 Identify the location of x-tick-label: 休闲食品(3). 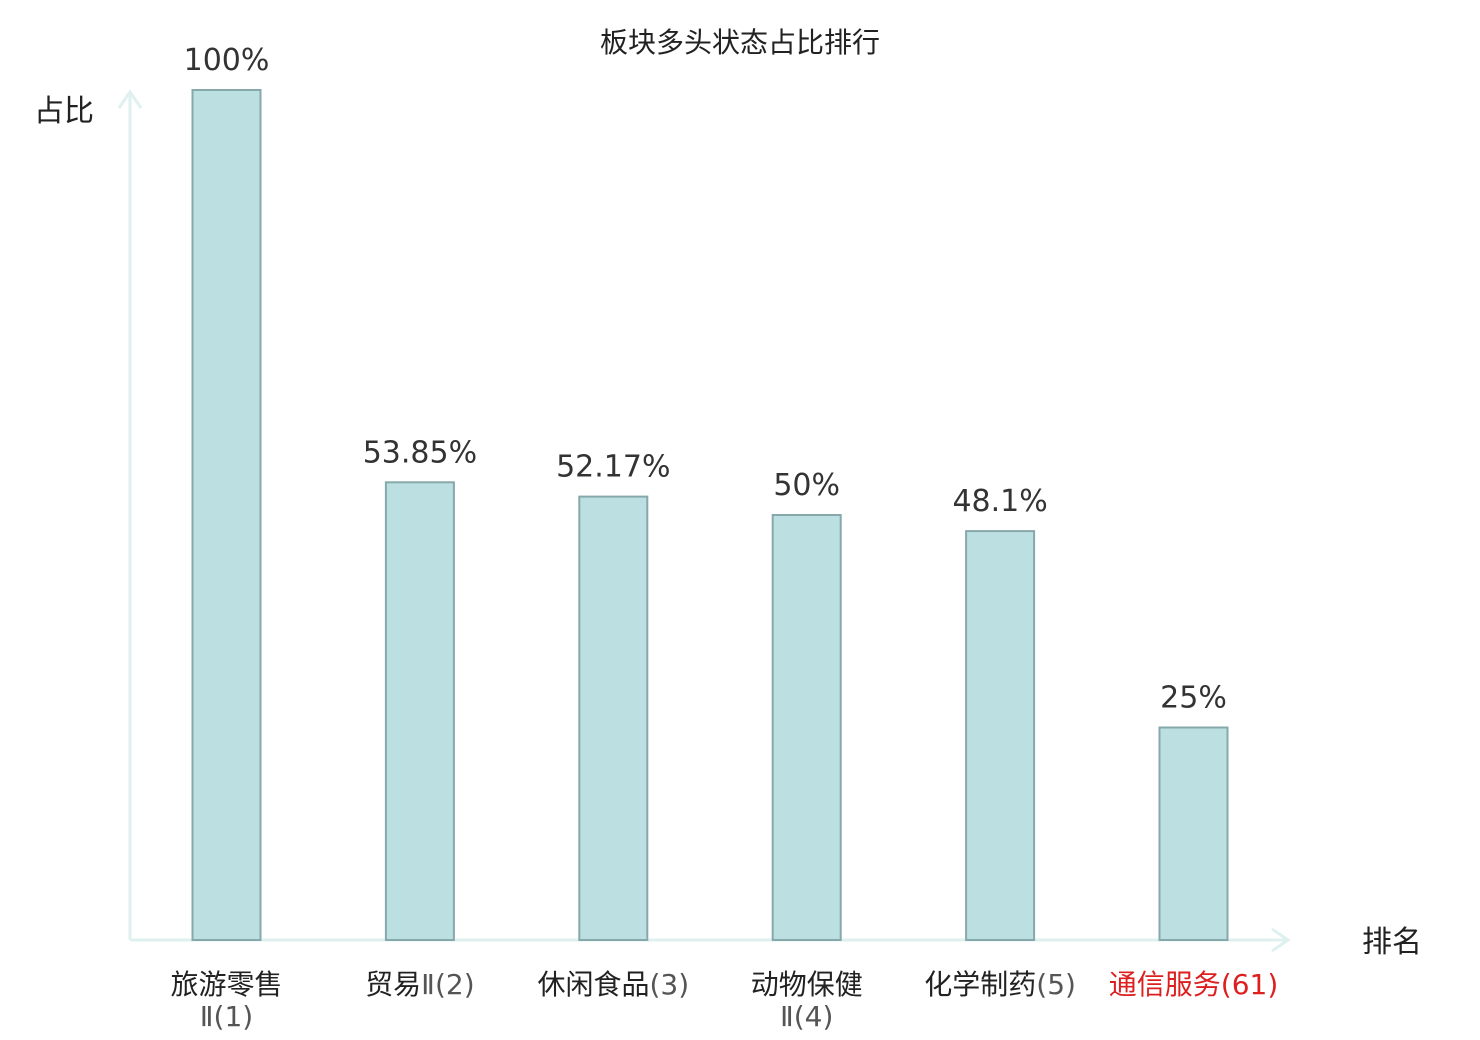
(613, 984).